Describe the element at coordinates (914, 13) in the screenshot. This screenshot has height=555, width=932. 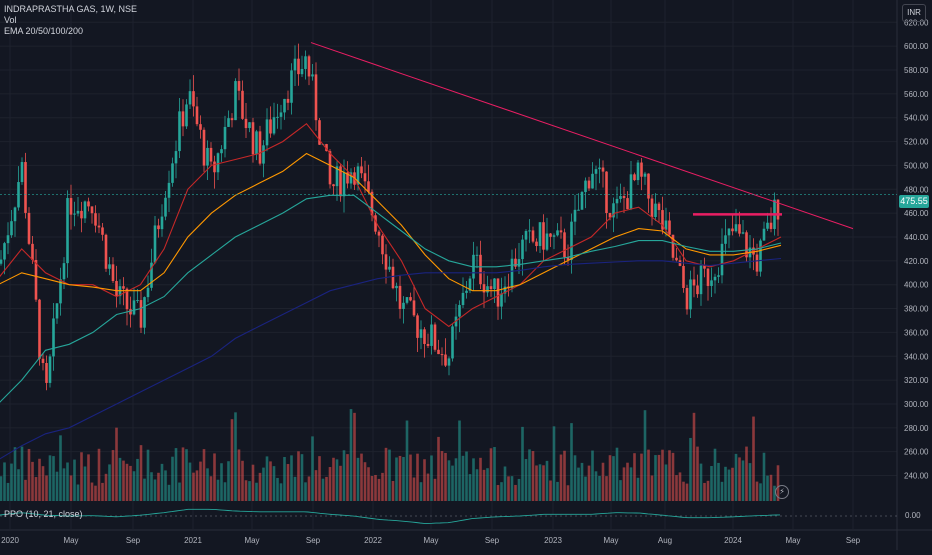
I see `currency-button: INR` at that location.